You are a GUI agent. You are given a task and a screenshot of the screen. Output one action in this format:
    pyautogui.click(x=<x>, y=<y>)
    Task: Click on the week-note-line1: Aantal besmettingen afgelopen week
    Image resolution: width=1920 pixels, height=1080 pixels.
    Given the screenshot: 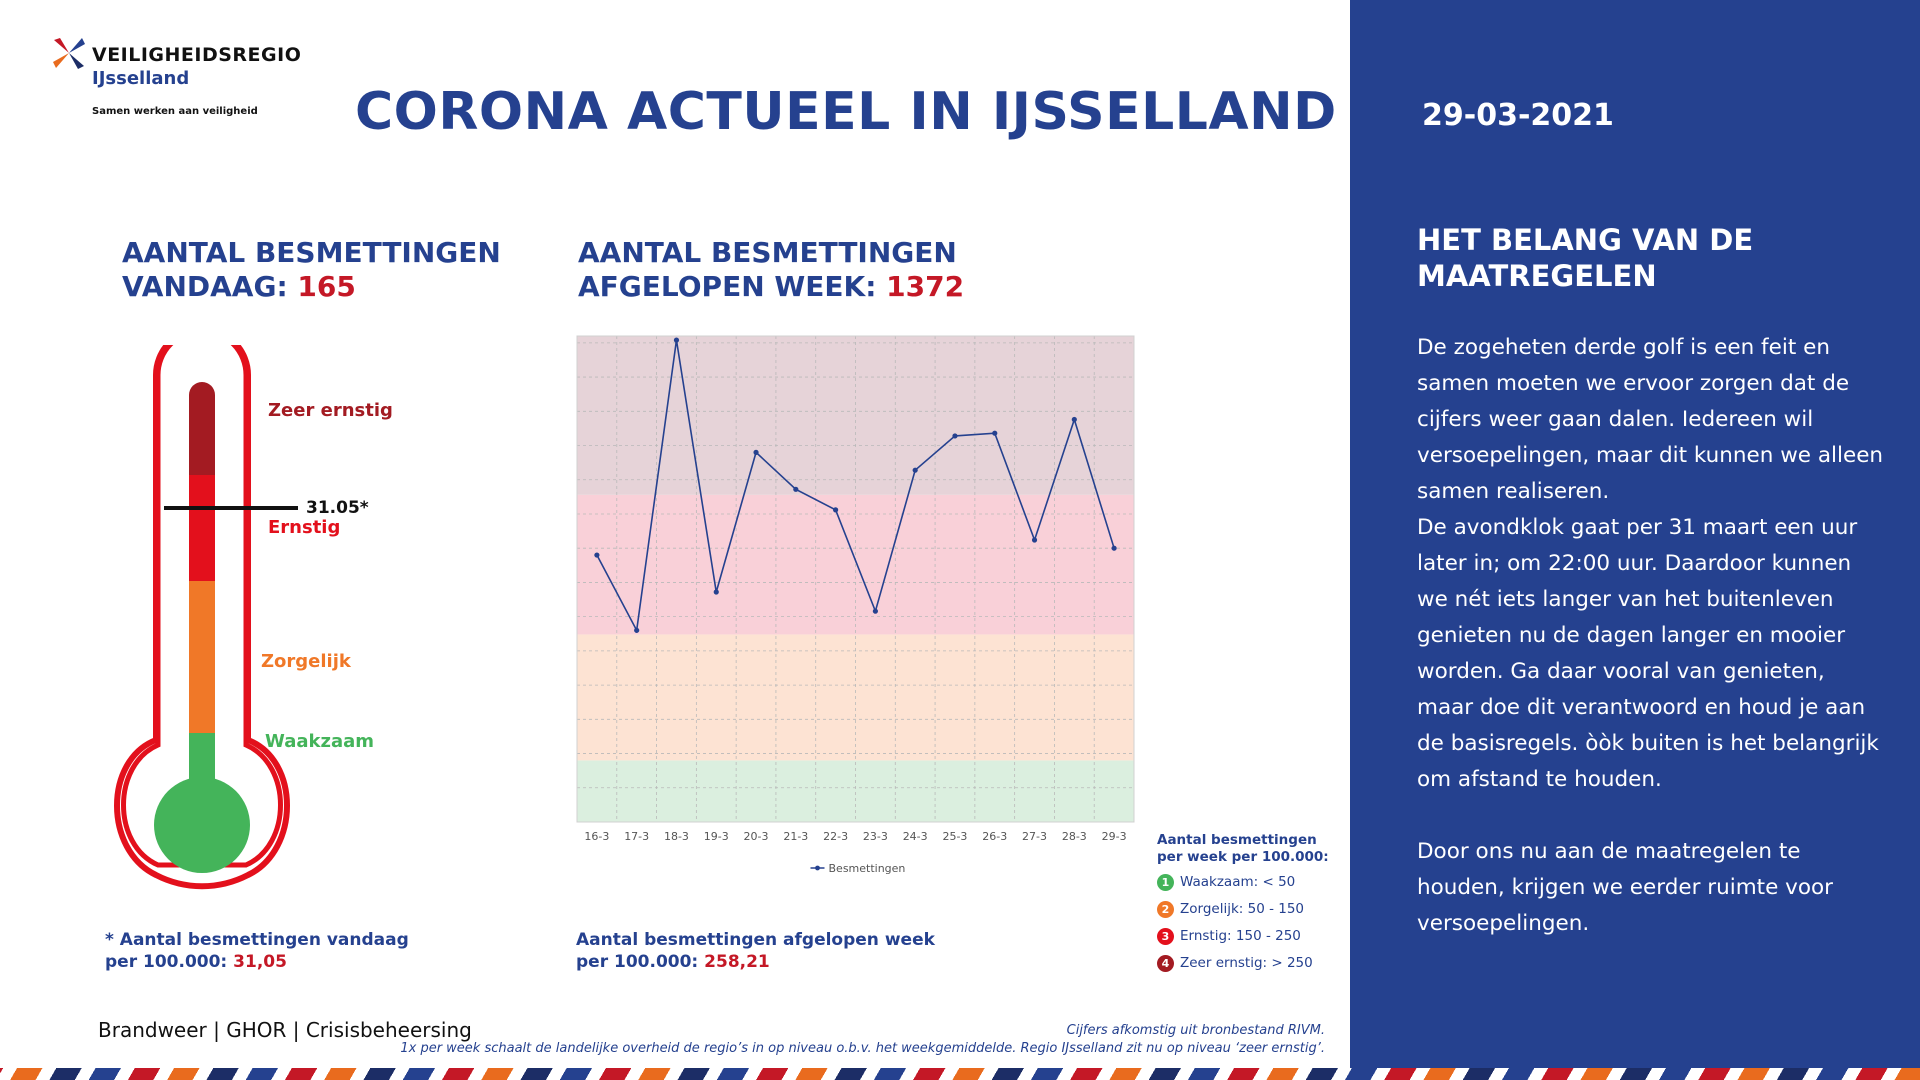 What is the action you would take?
    pyautogui.click(x=755, y=940)
    